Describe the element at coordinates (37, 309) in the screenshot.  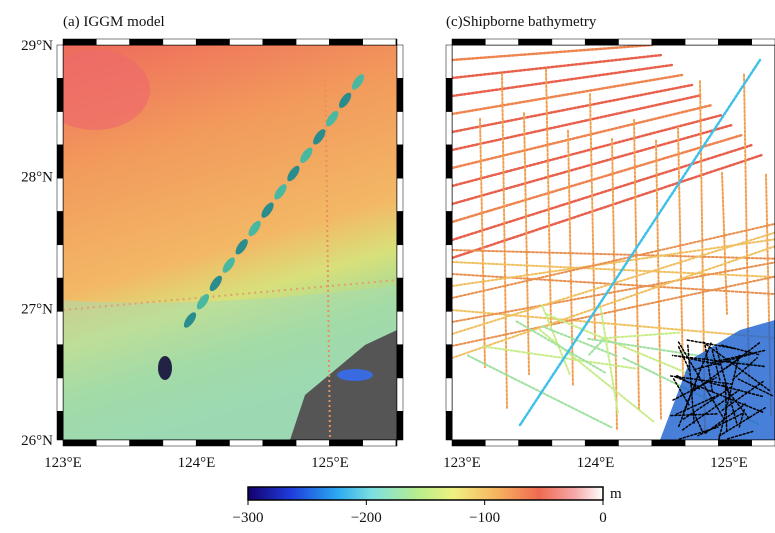
I see `lat-label: 27°N` at that location.